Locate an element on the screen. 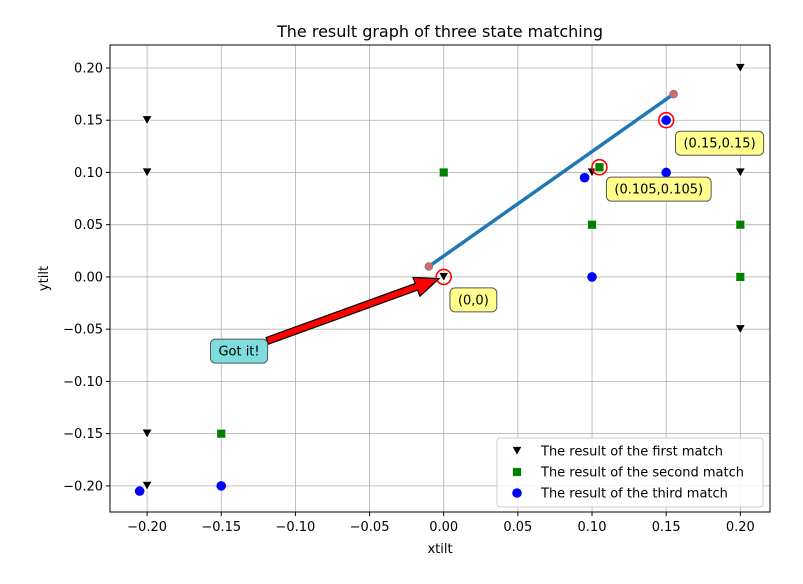 This screenshot has height=584, width=803. legend-box is located at coordinates (630, 472).